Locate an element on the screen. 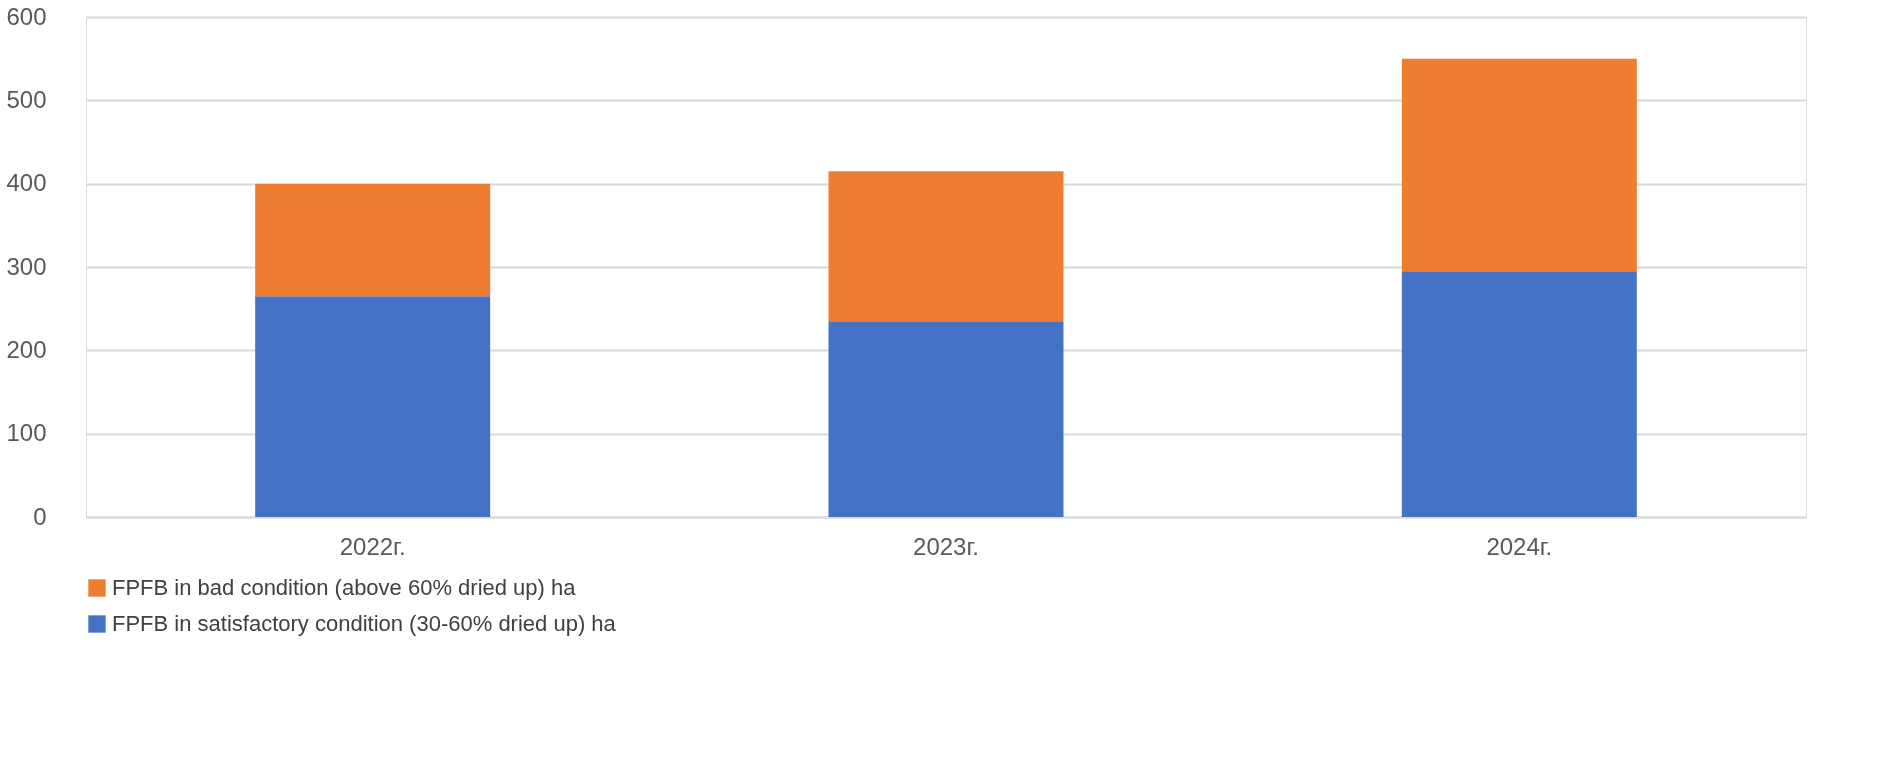 This screenshot has width=1897, height=763. y-tick-label: 100 is located at coordinates (26, 433).